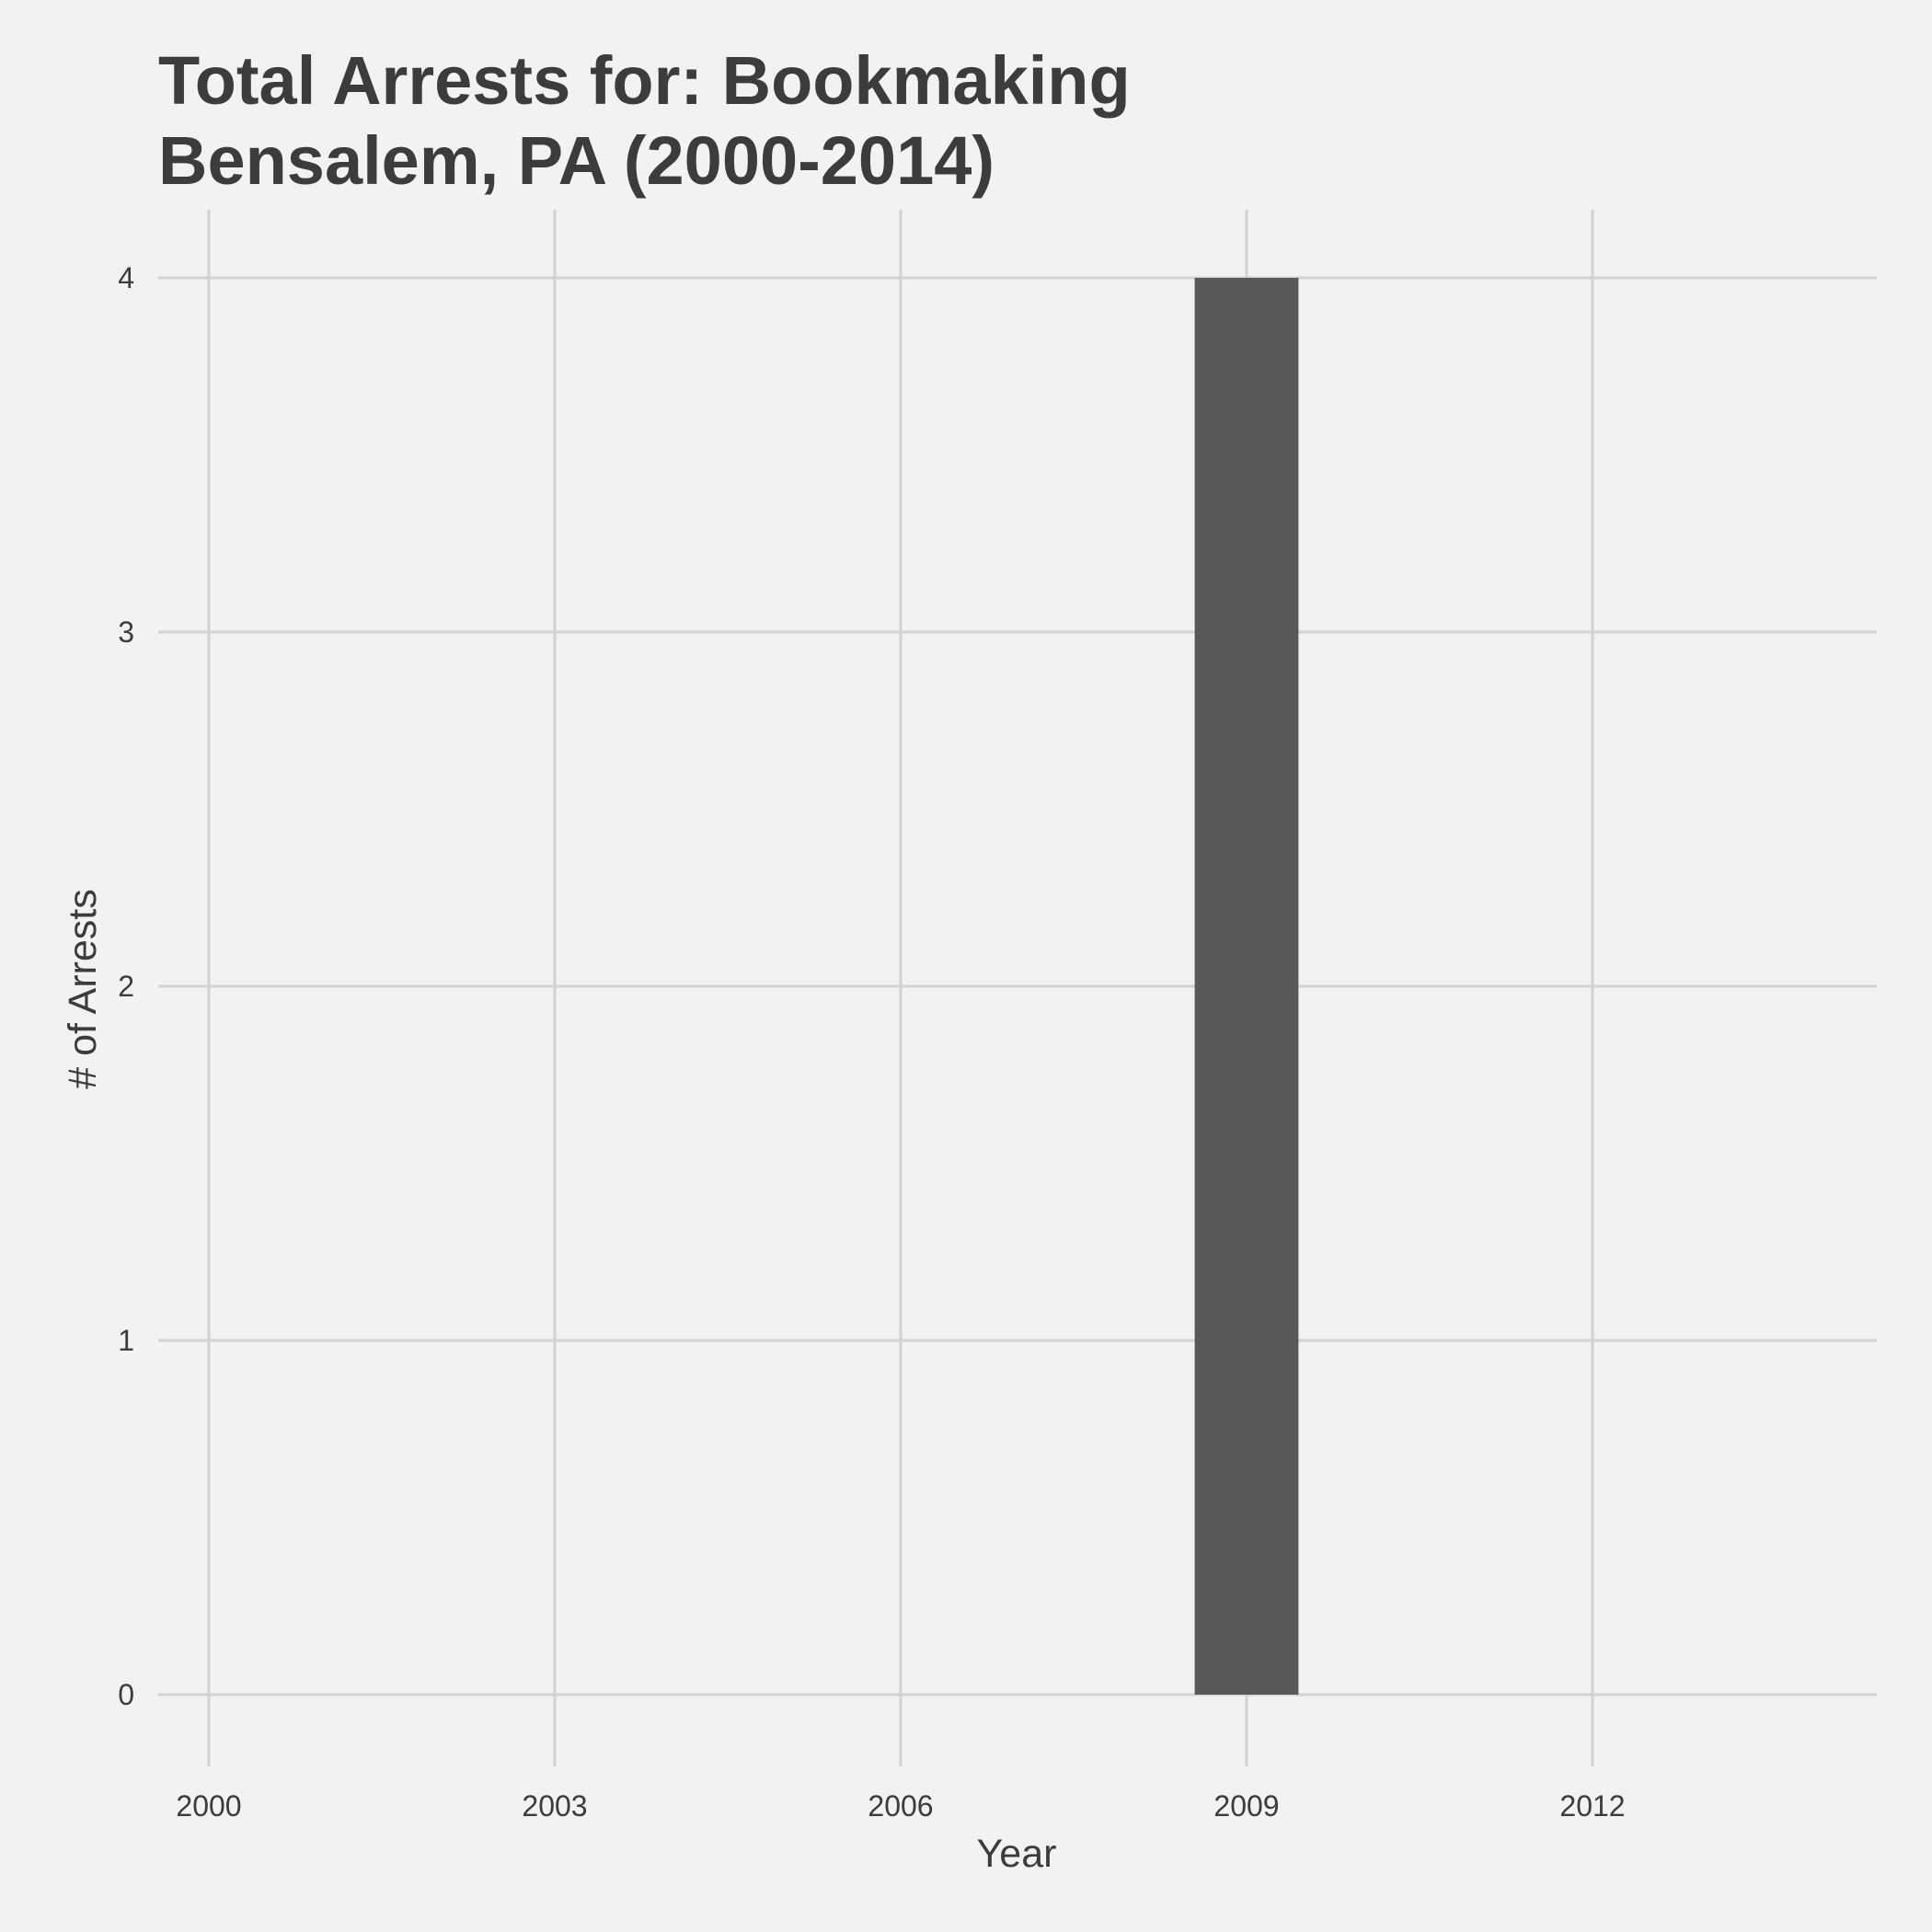 The image size is (1932, 1932). Describe the element at coordinates (83, 988) in the screenshot. I see `y-axis-title: # of Arrests` at that location.